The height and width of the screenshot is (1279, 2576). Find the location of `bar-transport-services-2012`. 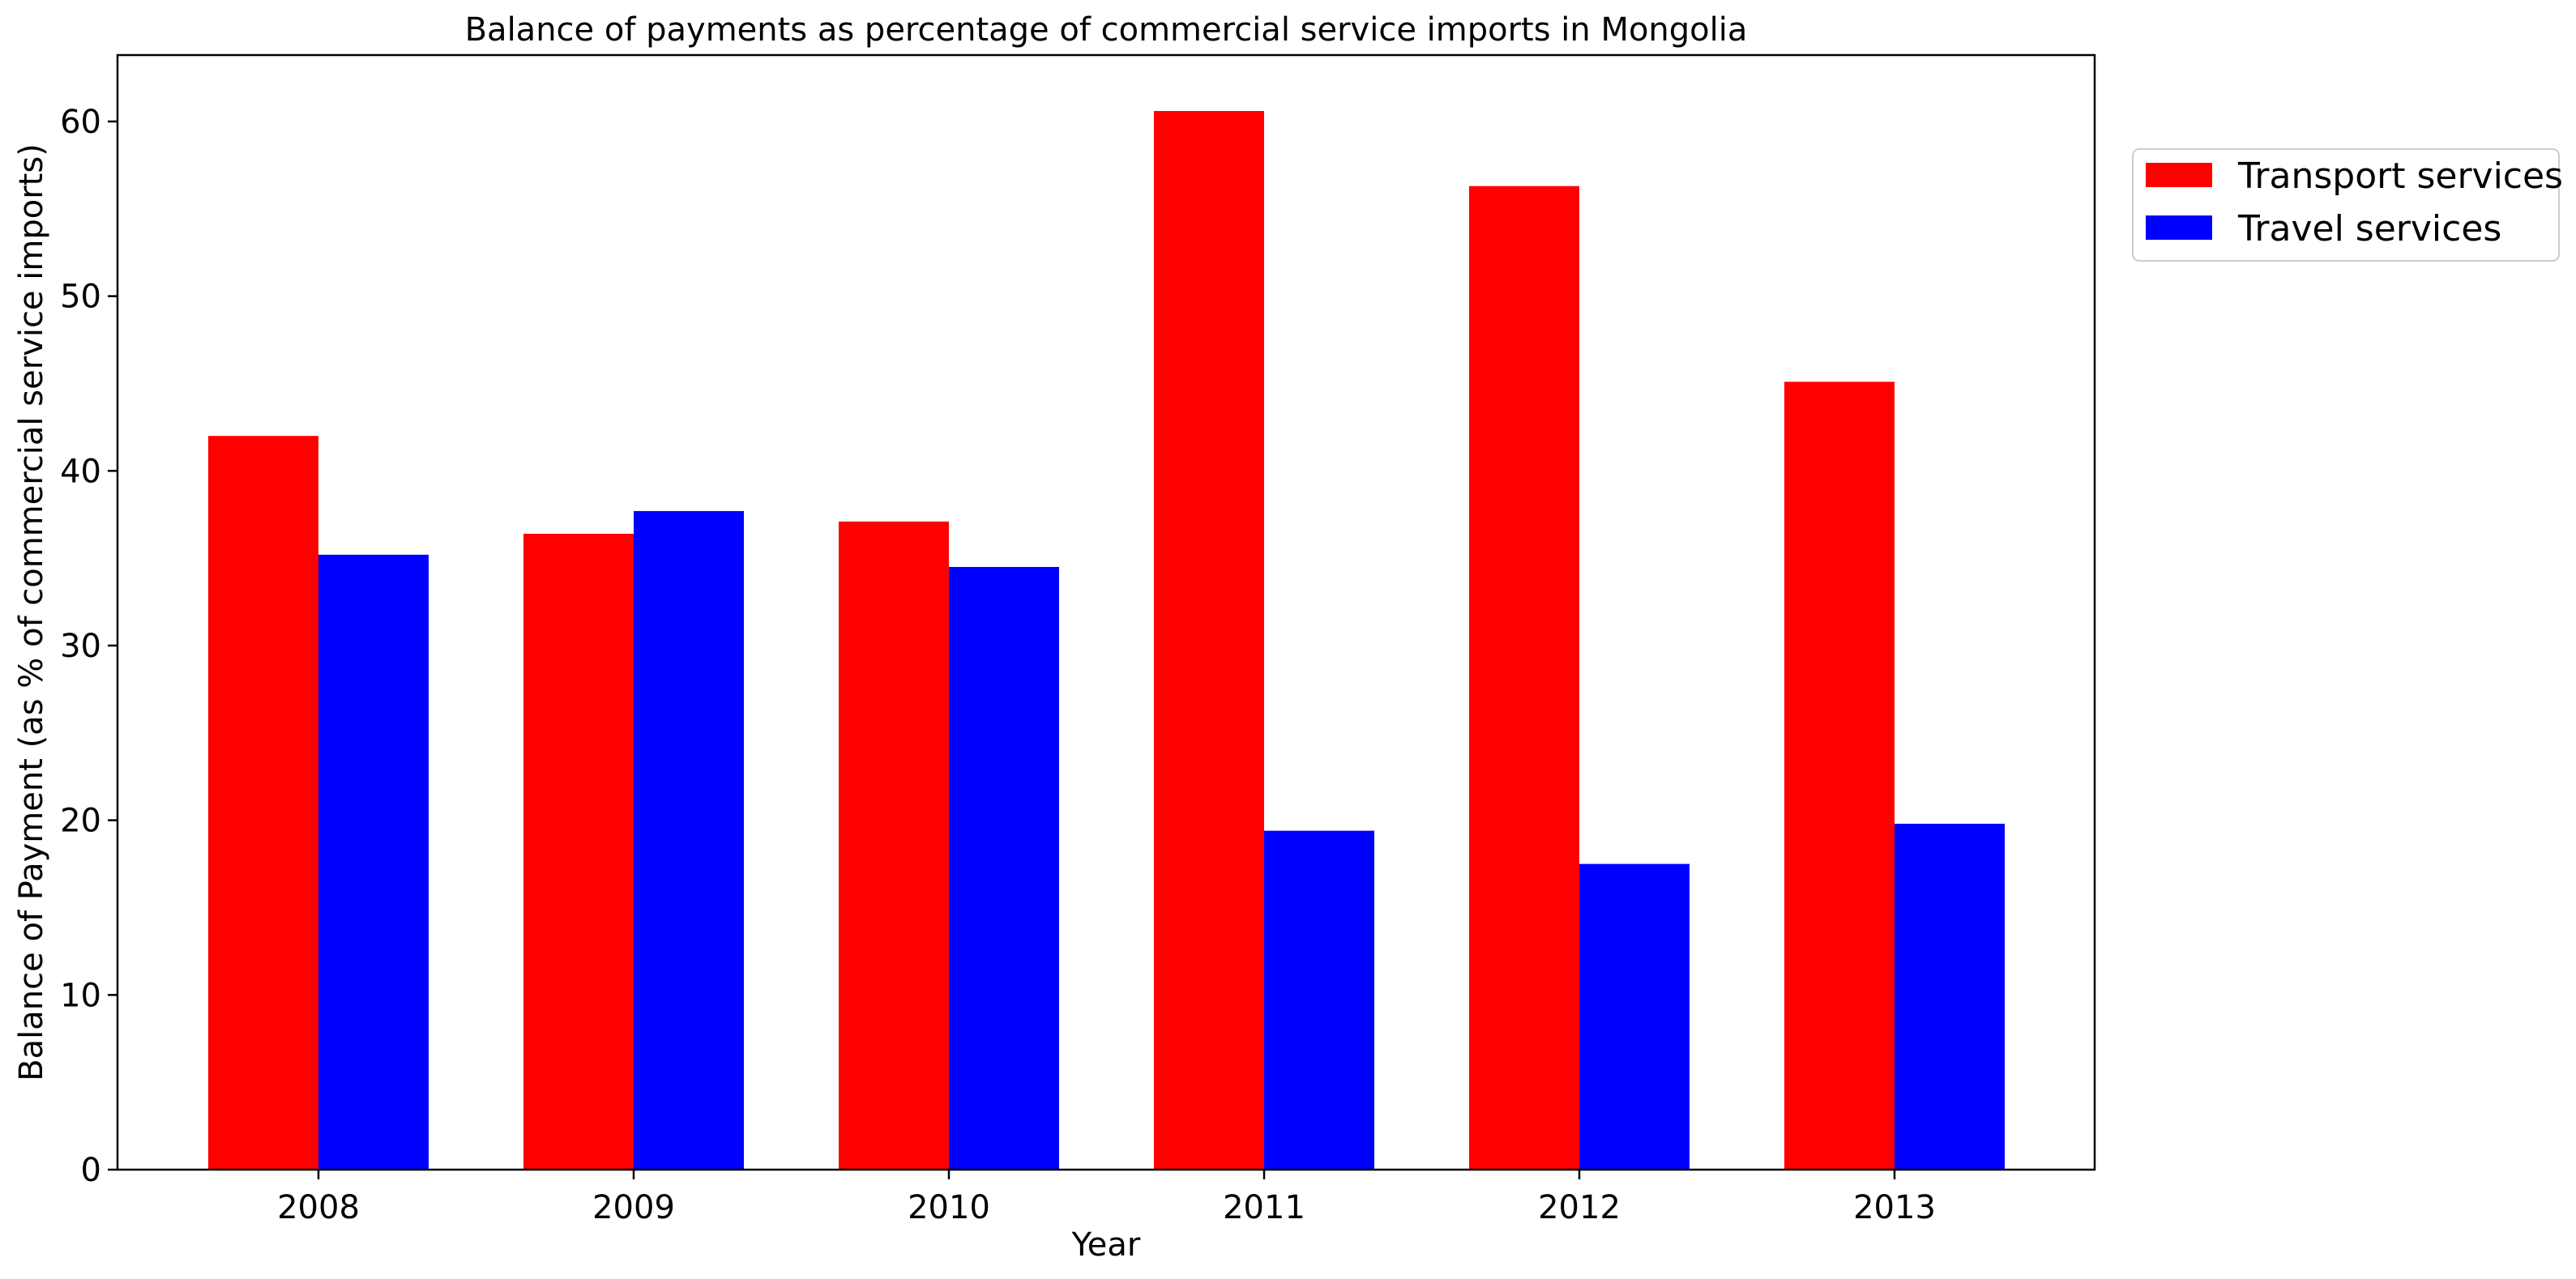

bar-transport-services-2012 is located at coordinates (1524, 677).